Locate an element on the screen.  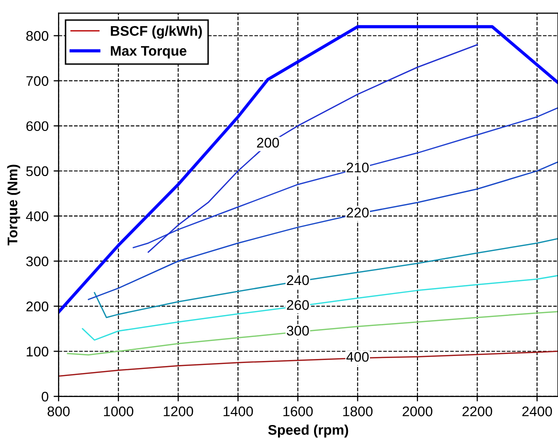
y-tick-label: 300 is located at coordinates (37, 261).